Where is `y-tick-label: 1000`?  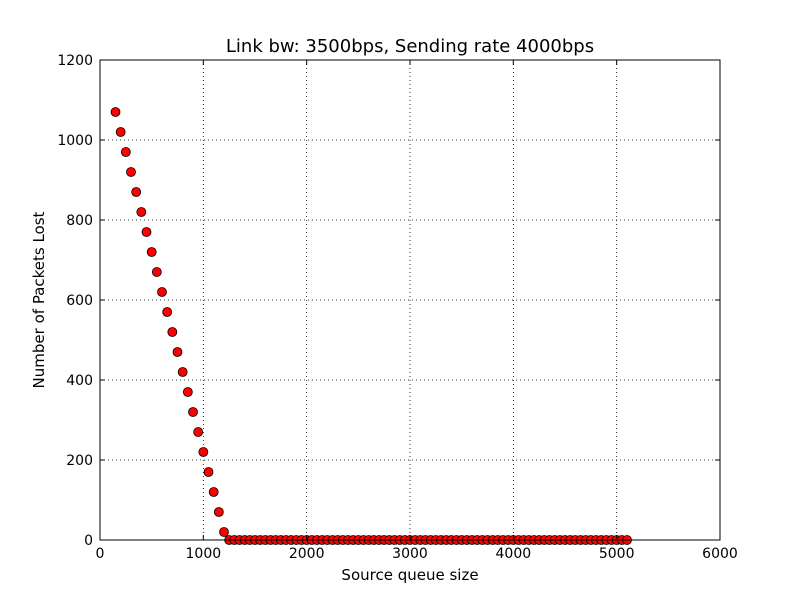 y-tick-label: 1000 is located at coordinates (75, 141).